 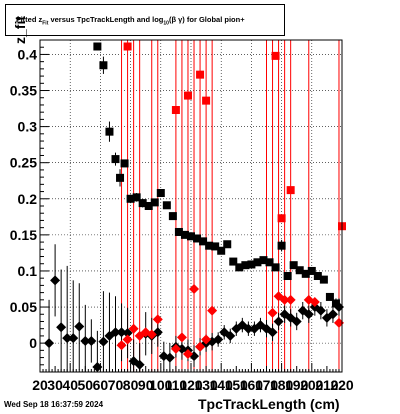 What do you see at coordinates (282, 385) in the screenshot?
I see `x-tick-label: 180` at bounding box center [282, 385].